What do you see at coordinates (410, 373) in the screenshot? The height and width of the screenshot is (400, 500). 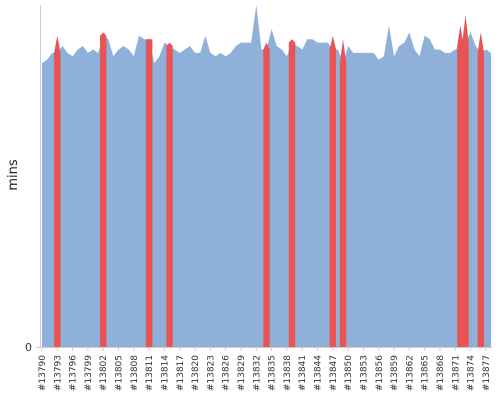 I see `x-tick-label-24: #13862` at bounding box center [410, 373].